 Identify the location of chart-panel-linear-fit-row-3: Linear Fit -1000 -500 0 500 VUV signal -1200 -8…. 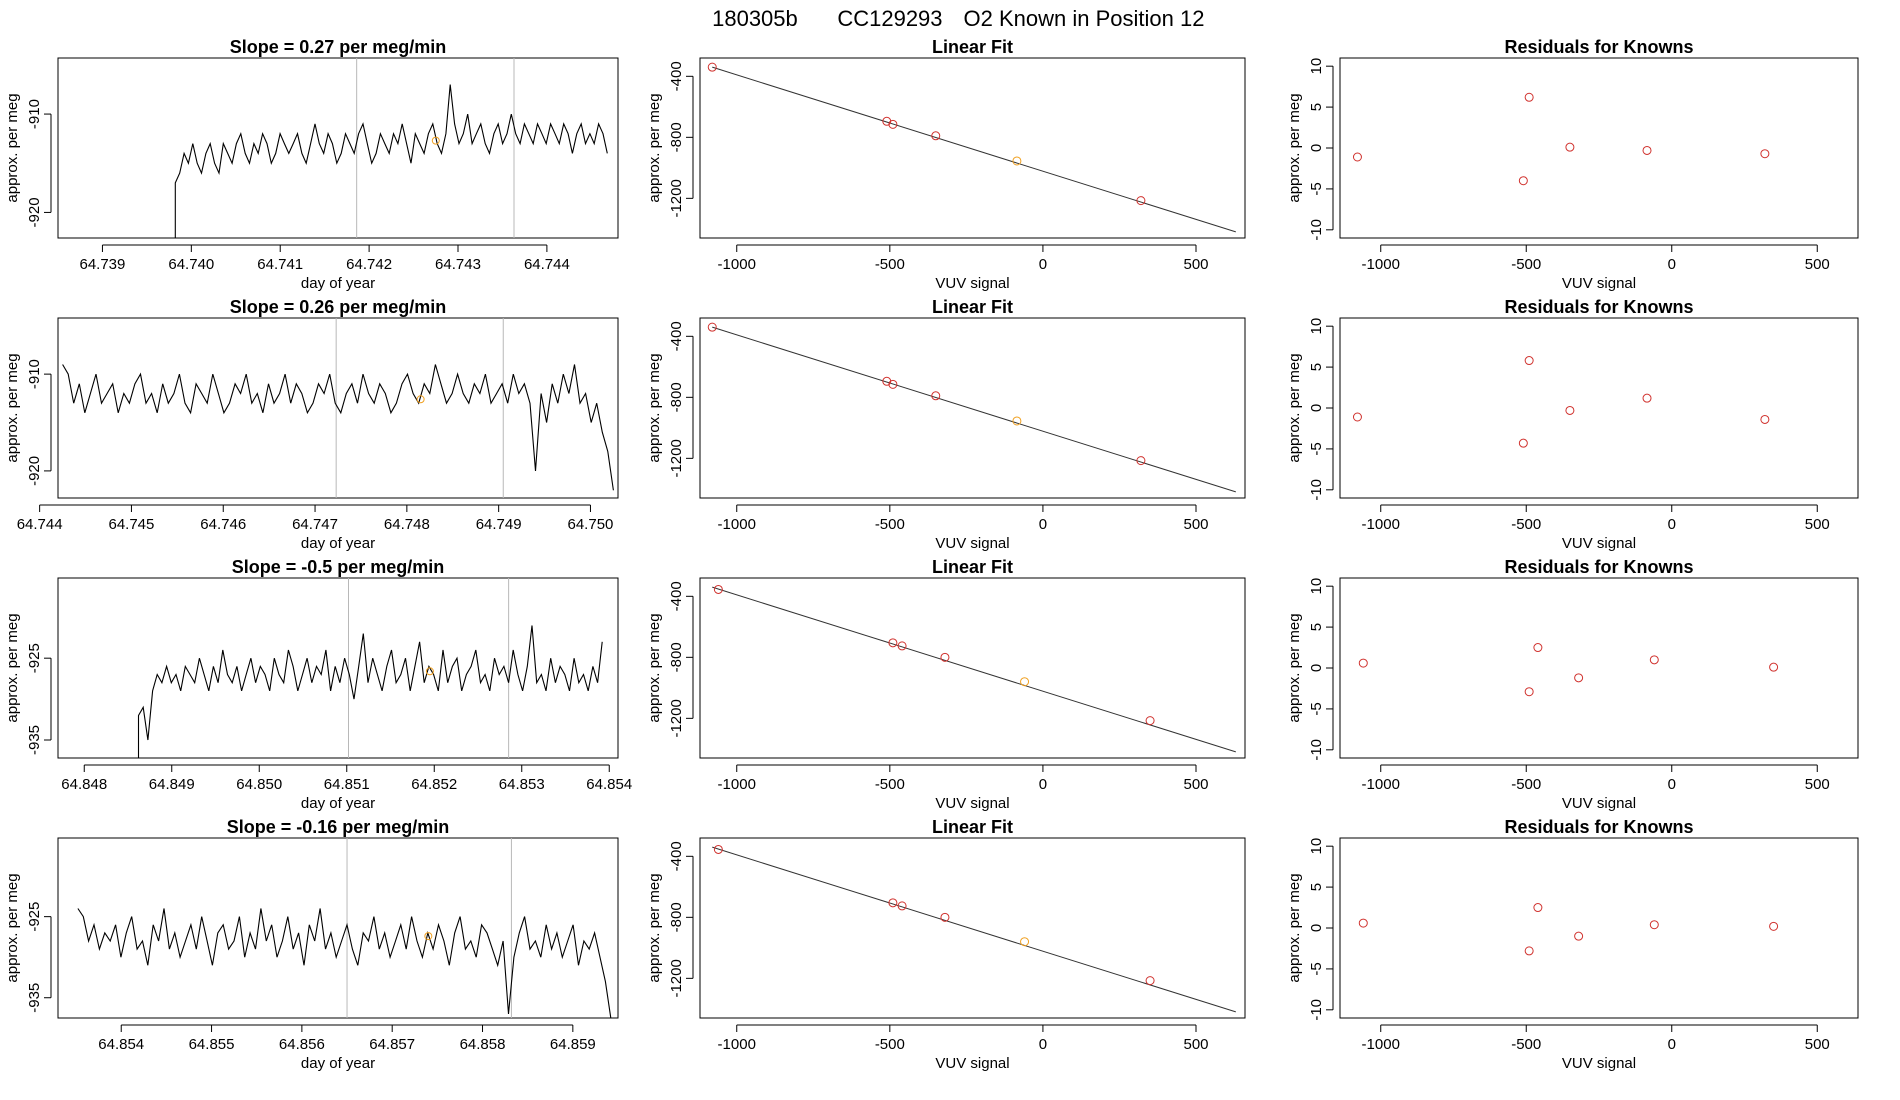
(946, 684).